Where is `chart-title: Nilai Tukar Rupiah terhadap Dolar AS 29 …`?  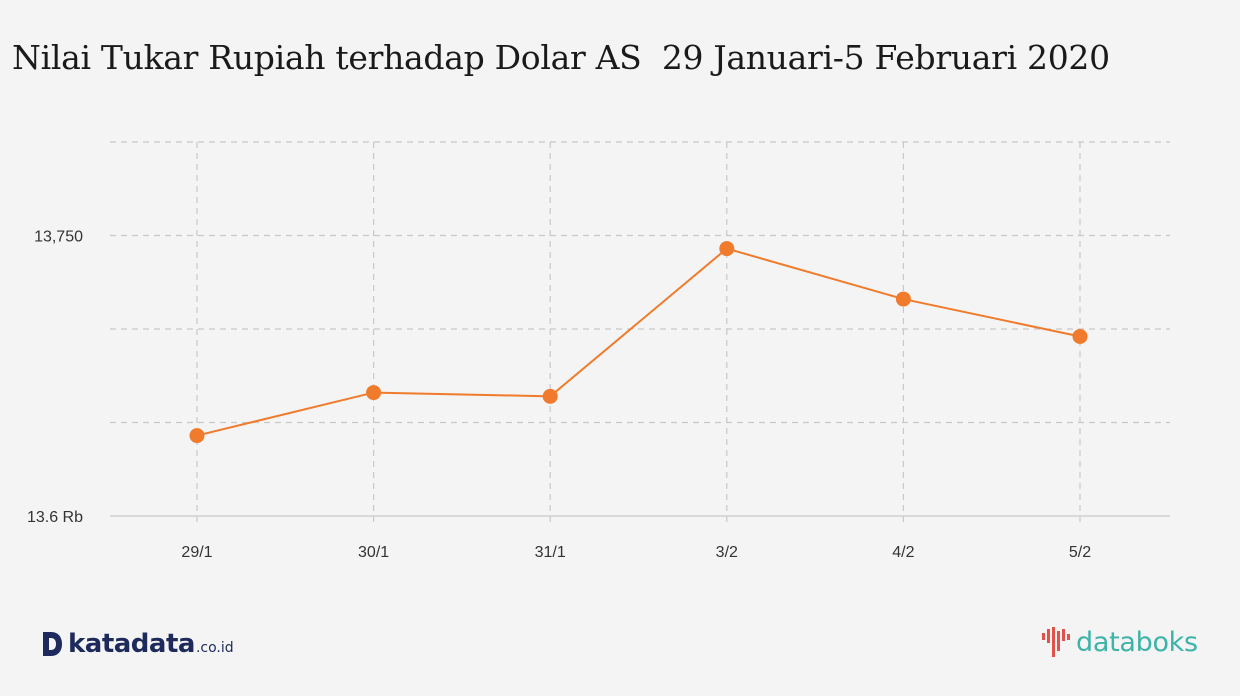
chart-title: Nilai Tukar Rupiah terhadap Dolar AS 29 … is located at coordinates (561, 57).